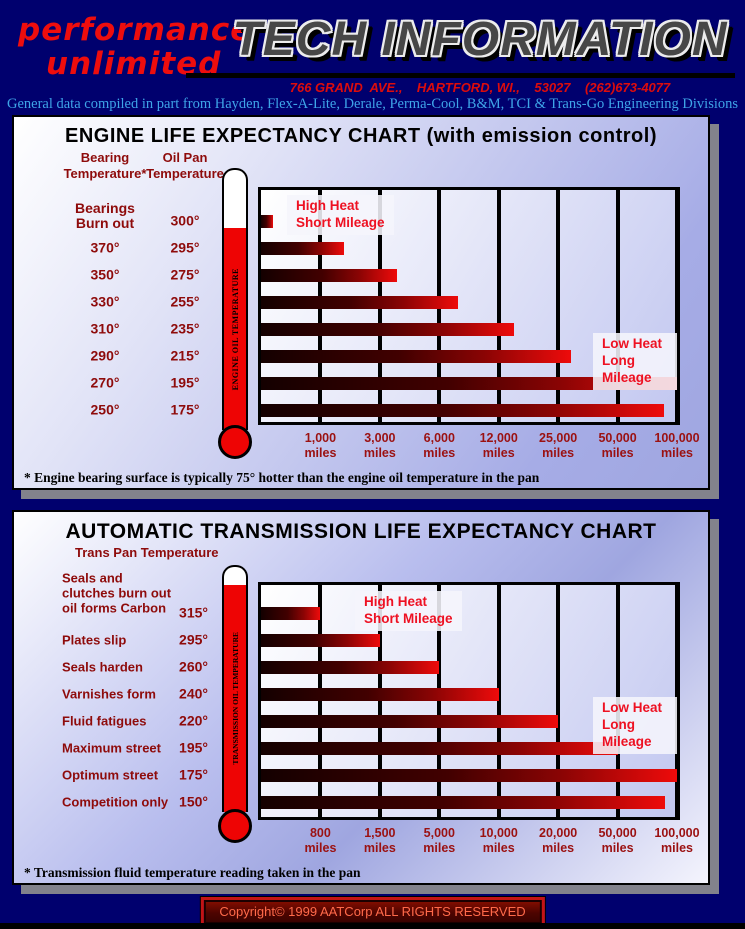 This screenshot has width=745, height=929. I want to click on pan-temperature-value: 235°, so click(185, 328).